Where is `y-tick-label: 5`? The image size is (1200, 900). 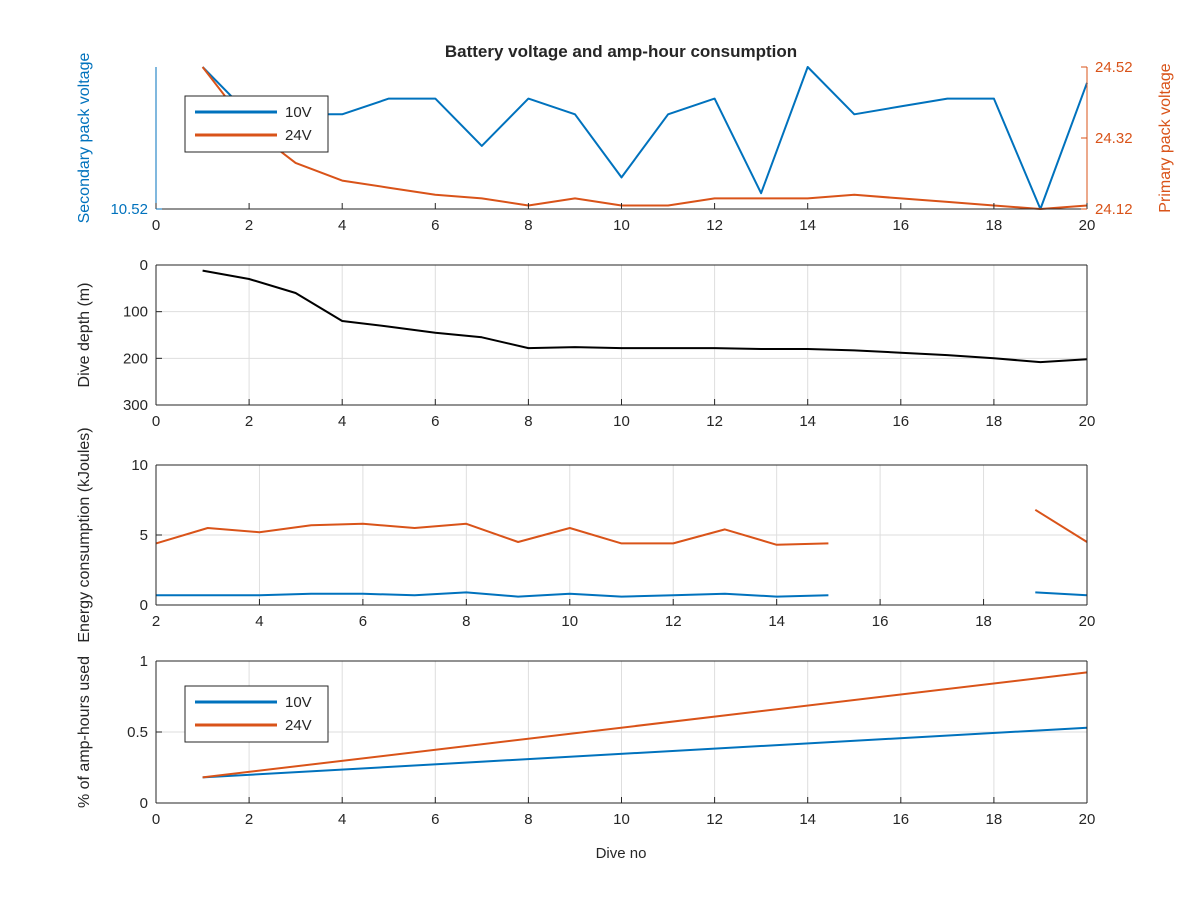
y-tick-label: 5 is located at coordinates (144, 535).